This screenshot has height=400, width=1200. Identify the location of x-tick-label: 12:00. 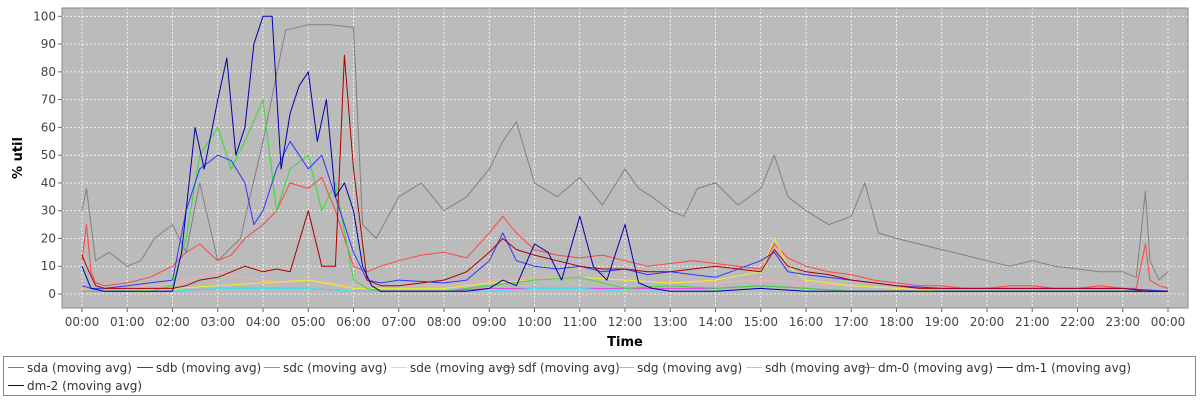
(625, 322).